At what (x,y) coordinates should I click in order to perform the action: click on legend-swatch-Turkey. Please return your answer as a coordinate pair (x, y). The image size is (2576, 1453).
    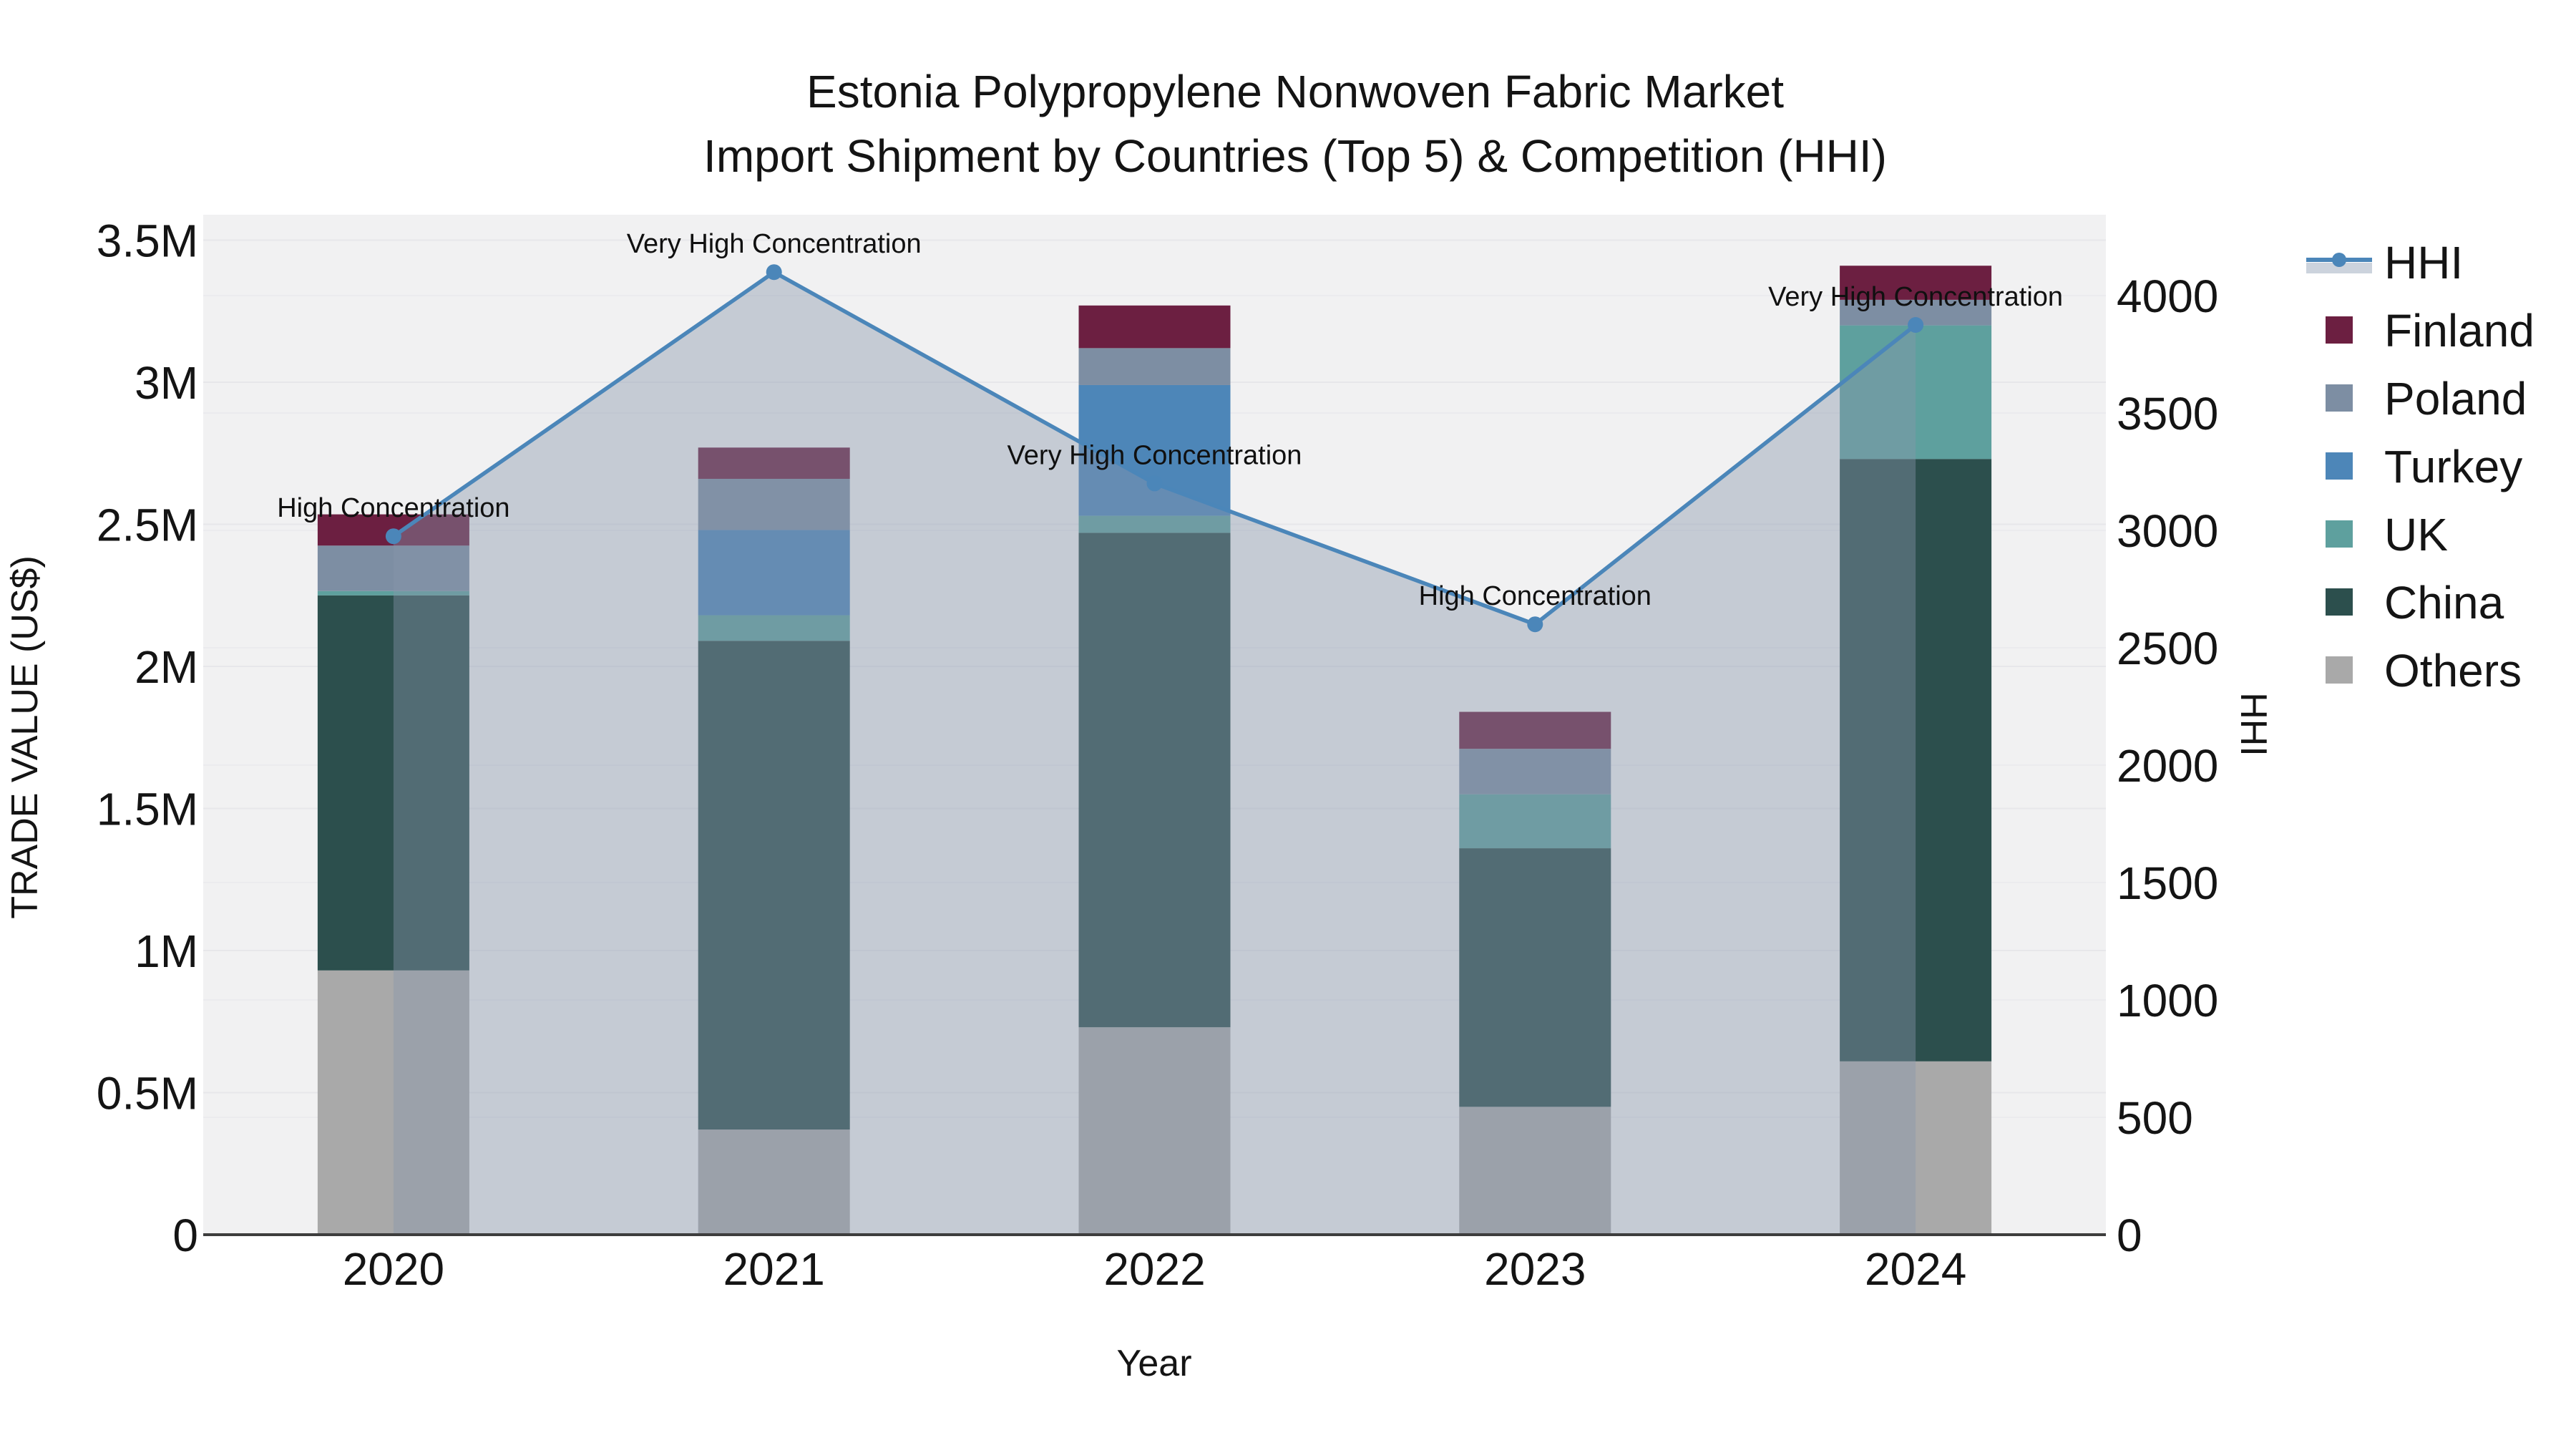
    Looking at the image, I should click on (2339, 466).